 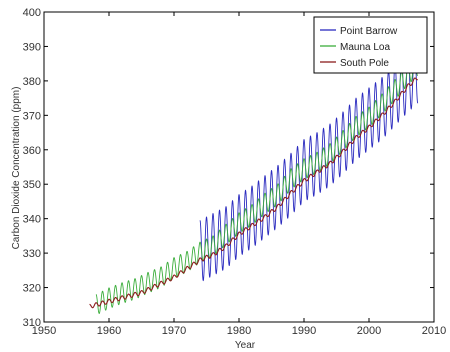 What do you see at coordinates (369, 331) in the screenshot?
I see `x-tick-label: 2000` at bounding box center [369, 331].